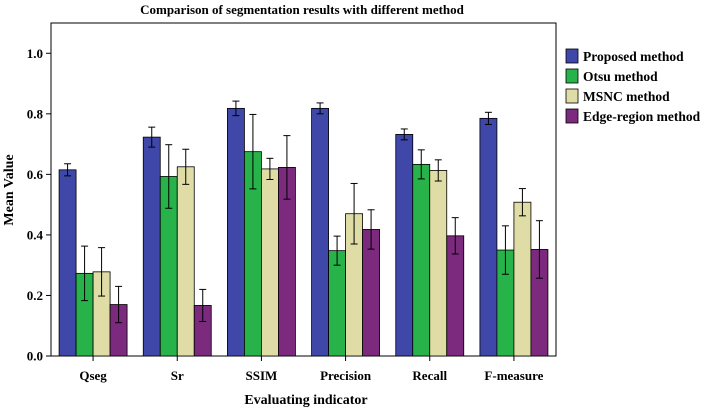  I want to click on legend-label: Otsu method, so click(620, 76).